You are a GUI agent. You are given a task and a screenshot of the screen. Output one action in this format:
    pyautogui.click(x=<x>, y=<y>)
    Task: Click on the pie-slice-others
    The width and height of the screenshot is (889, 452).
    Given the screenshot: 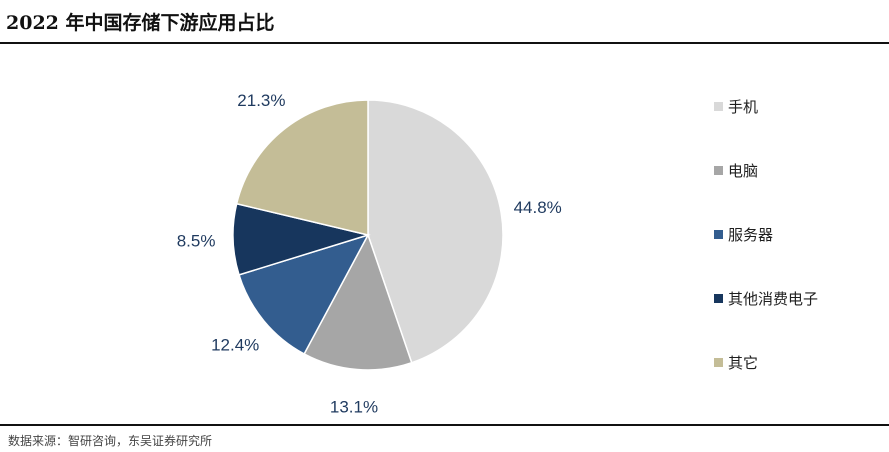 What is the action you would take?
    pyautogui.click(x=302, y=167)
    